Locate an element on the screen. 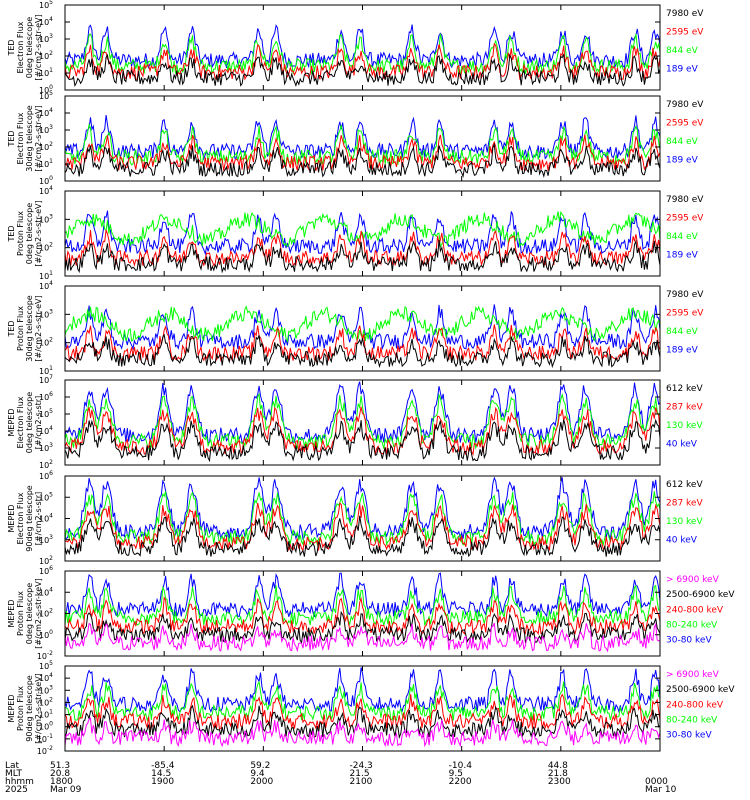 The height and width of the screenshot is (800, 750). legend-entry: 287 keV is located at coordinates (684, 407).